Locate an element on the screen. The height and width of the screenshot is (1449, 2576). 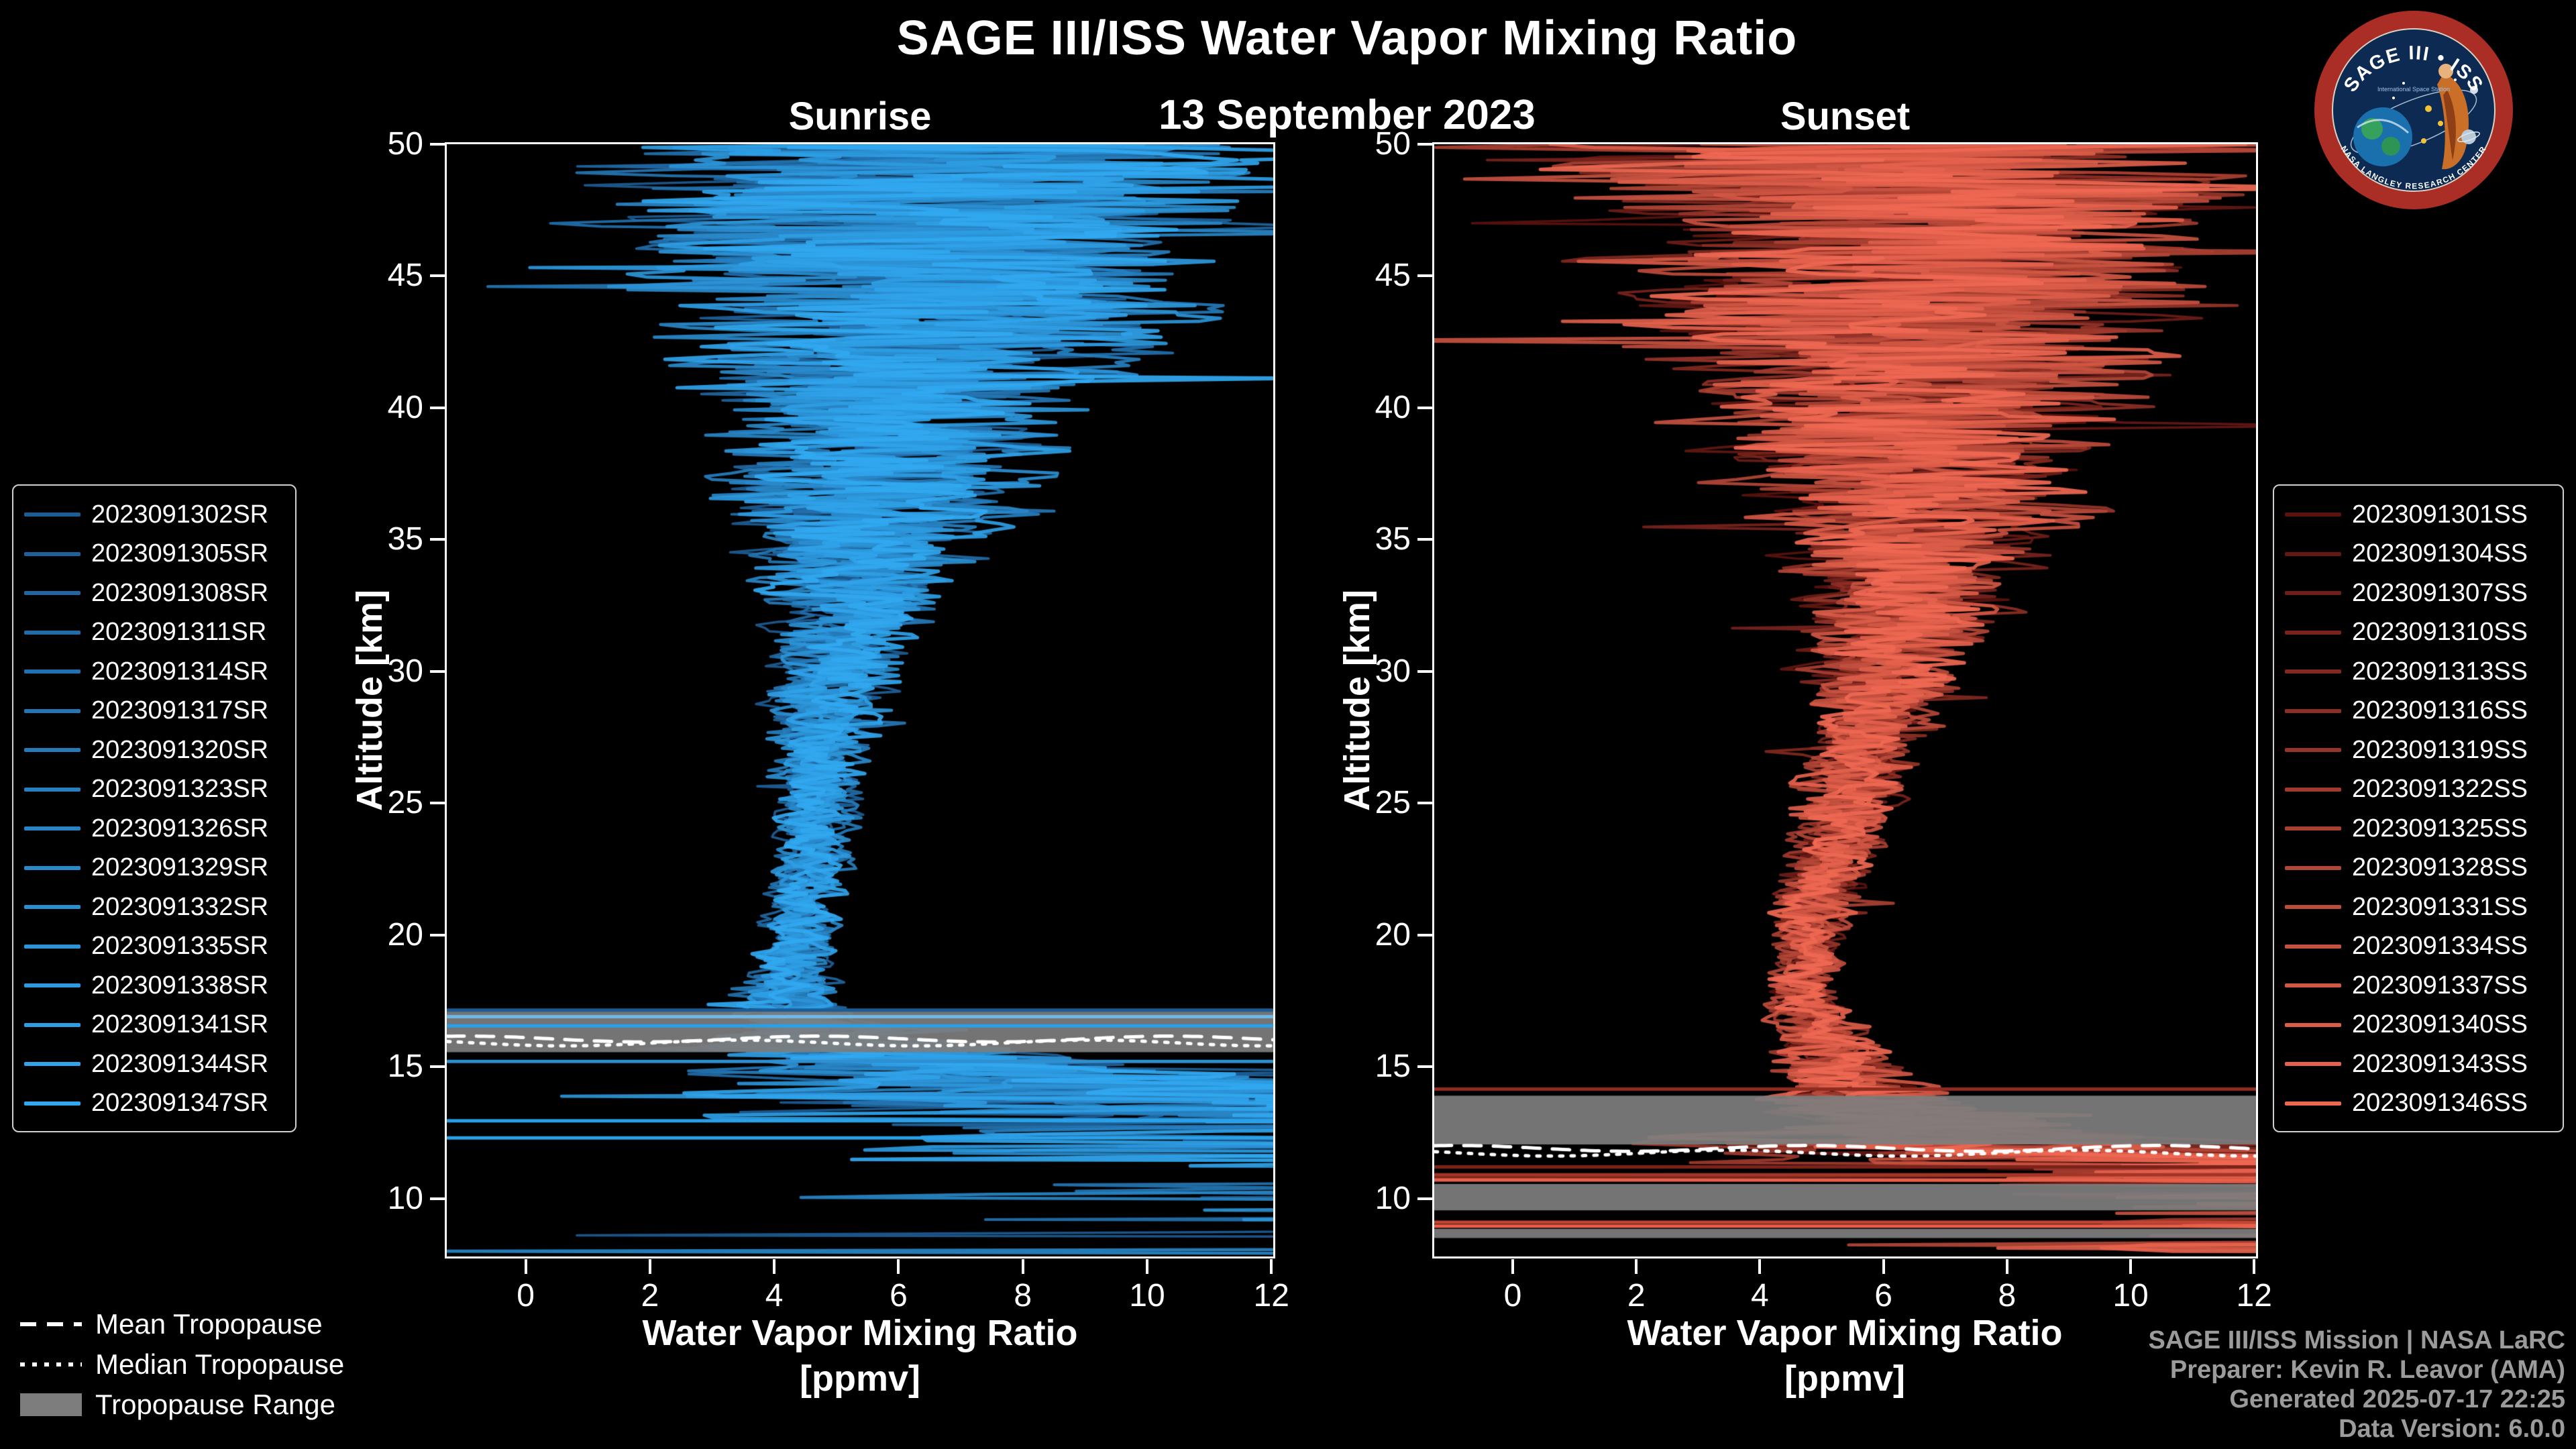
sunrise-y-axis-label: Altitude [km] is located at coordinates (370, 700).